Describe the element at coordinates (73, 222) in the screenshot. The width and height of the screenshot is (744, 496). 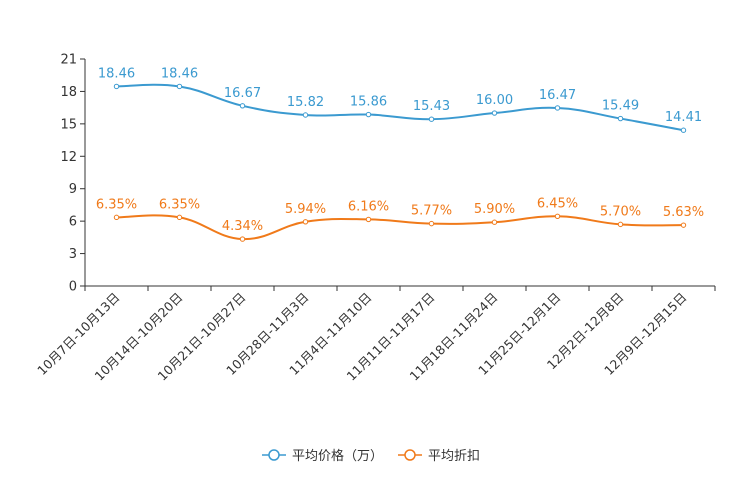
I see `y-tick-label: 6` at that location.